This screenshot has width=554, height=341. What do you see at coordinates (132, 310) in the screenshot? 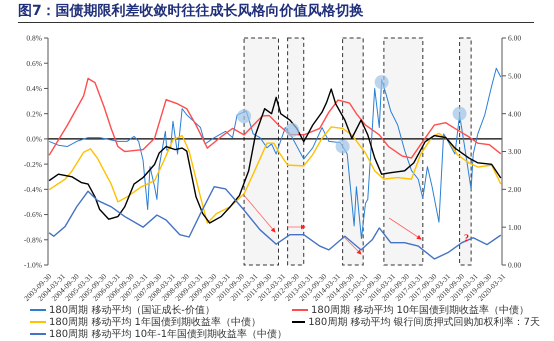
I see `legend-label: 180周期 移动平均（国证成长-价值）` at bounding box center [132, 310].